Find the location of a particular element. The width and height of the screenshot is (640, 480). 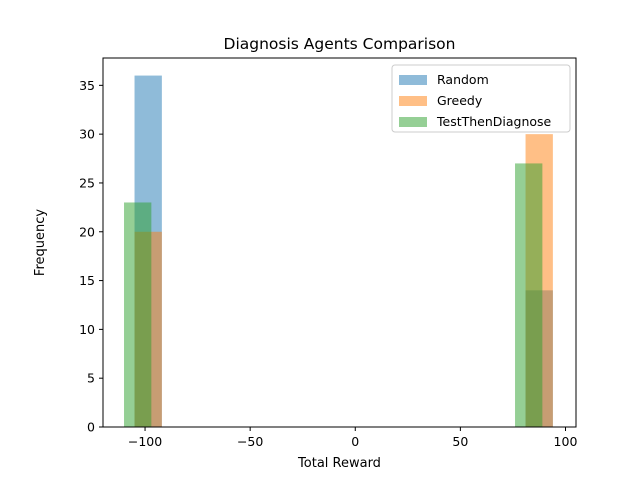

legend-swatch-greedy is located at coordinates (413, 101).